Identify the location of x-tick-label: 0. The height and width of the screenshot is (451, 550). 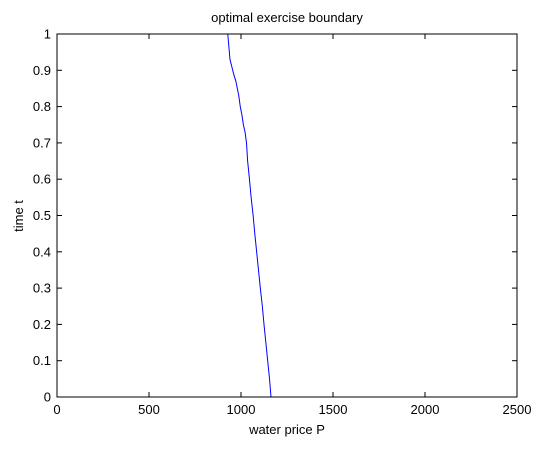
(56, 409).